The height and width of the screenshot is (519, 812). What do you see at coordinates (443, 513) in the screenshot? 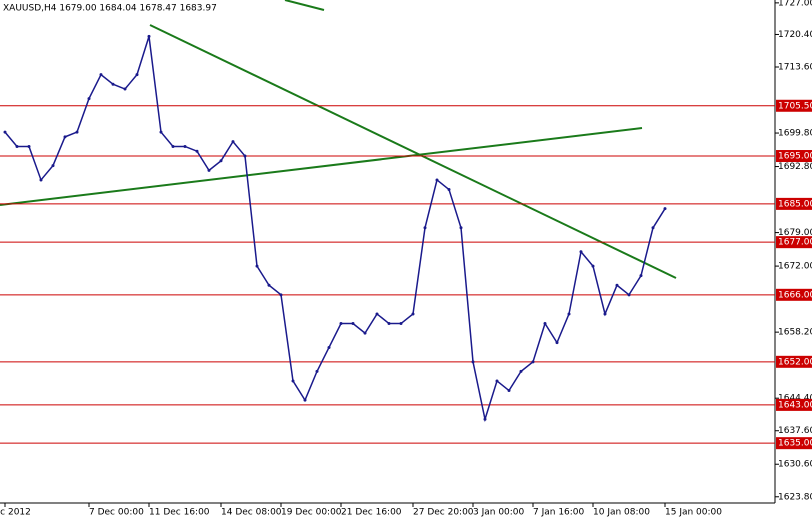
I see `x-tick-label: 27 Dec 20:00` at bounding box center [443, 513].